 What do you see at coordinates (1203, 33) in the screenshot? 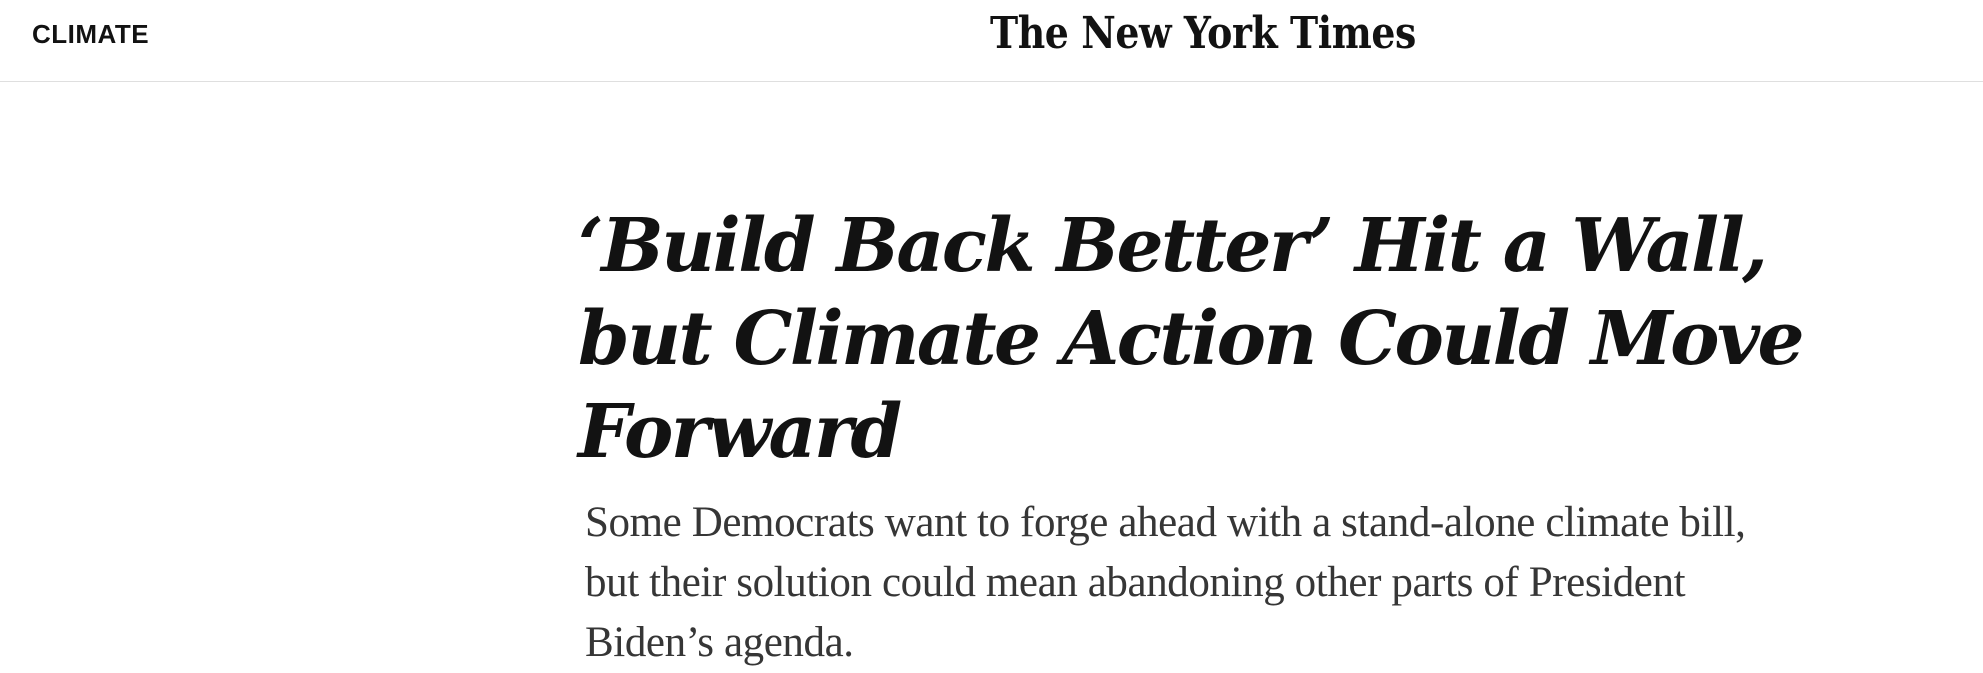
I see `nyt-logo: The New York Times` at bounding box center [1203, 33].